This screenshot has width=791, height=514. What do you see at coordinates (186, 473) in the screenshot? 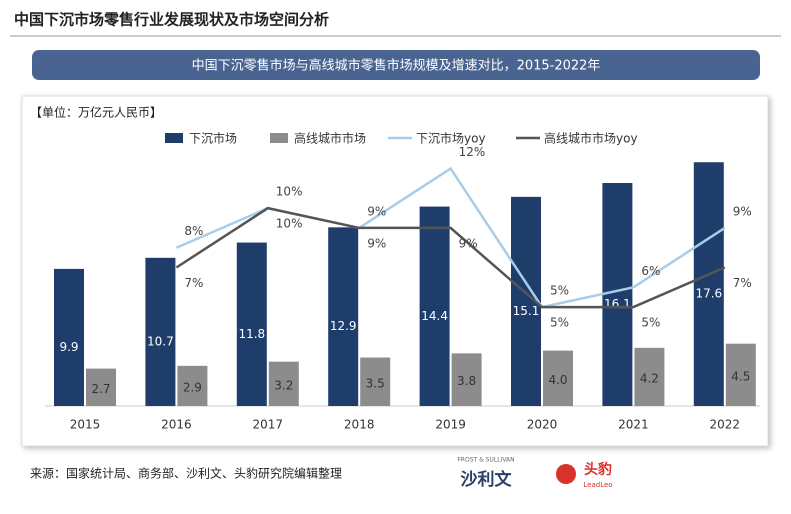
I see `source: 来源：国家统计局、商务部、沙利文、头豹研究院编辑整理` at bounding box center [186, 473].